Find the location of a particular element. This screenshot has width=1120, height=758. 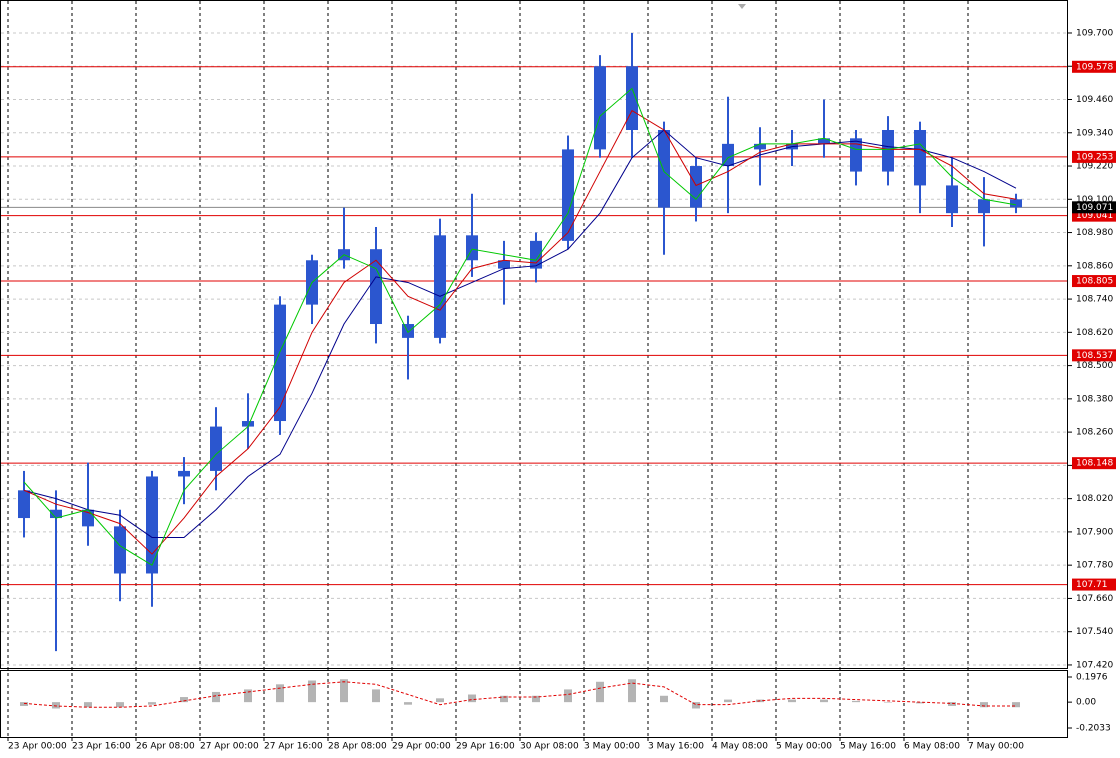

y-tick-label: 107.660 is located at coordinates (1094, 599).